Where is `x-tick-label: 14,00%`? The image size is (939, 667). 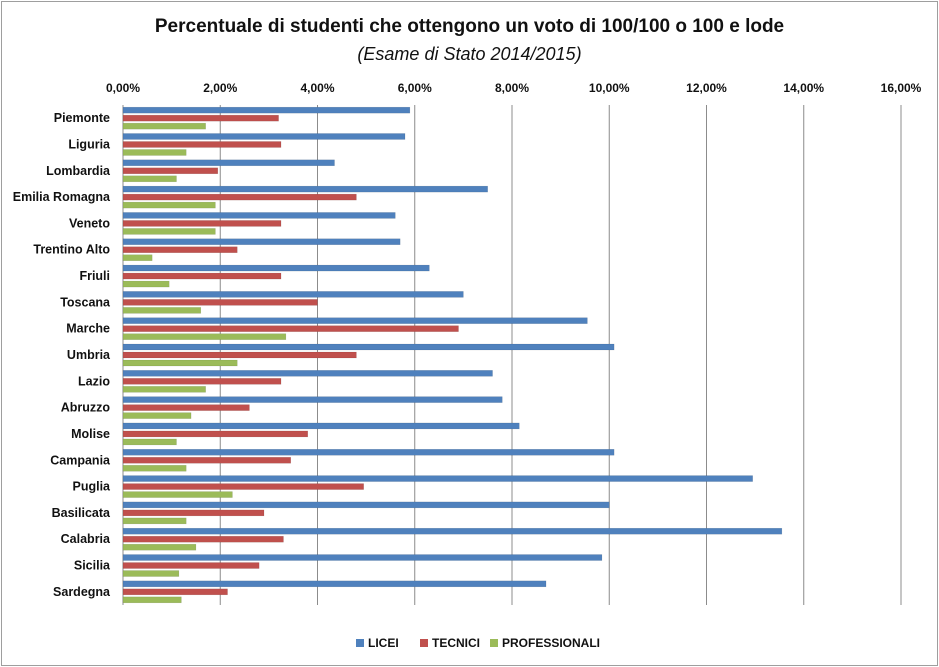
x-tick-label: 14,00% is located at coordinates (803, 88).